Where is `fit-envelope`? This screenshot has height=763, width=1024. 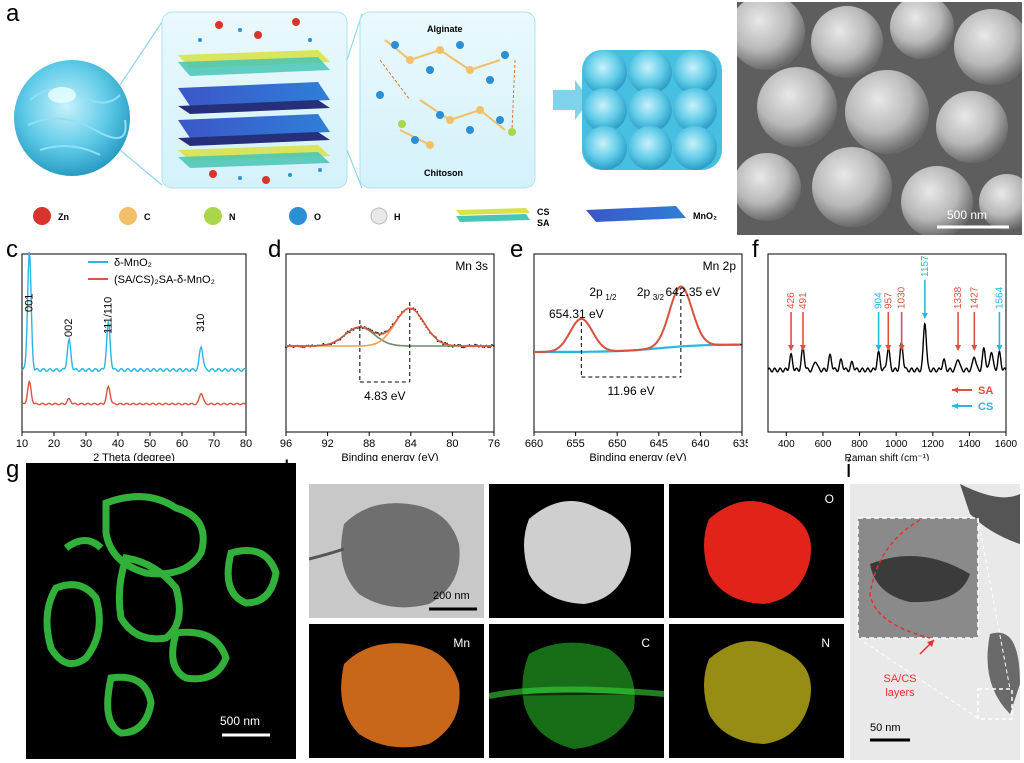
fit-envelope is located at coordinates (389, 327).